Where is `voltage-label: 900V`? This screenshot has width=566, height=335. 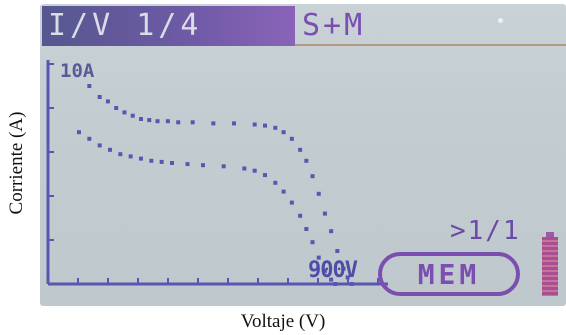 voltage-label: 900V is located at coordinates (332, 270).